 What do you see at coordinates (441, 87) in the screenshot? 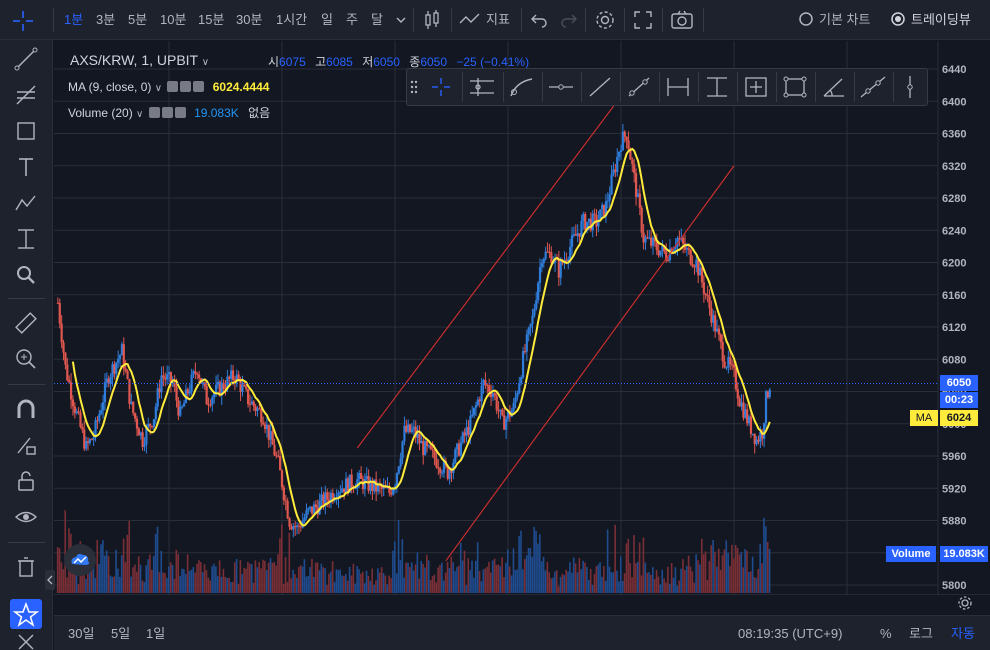
I see `crosshair-tool-icon` at bounding box center [441, 87].